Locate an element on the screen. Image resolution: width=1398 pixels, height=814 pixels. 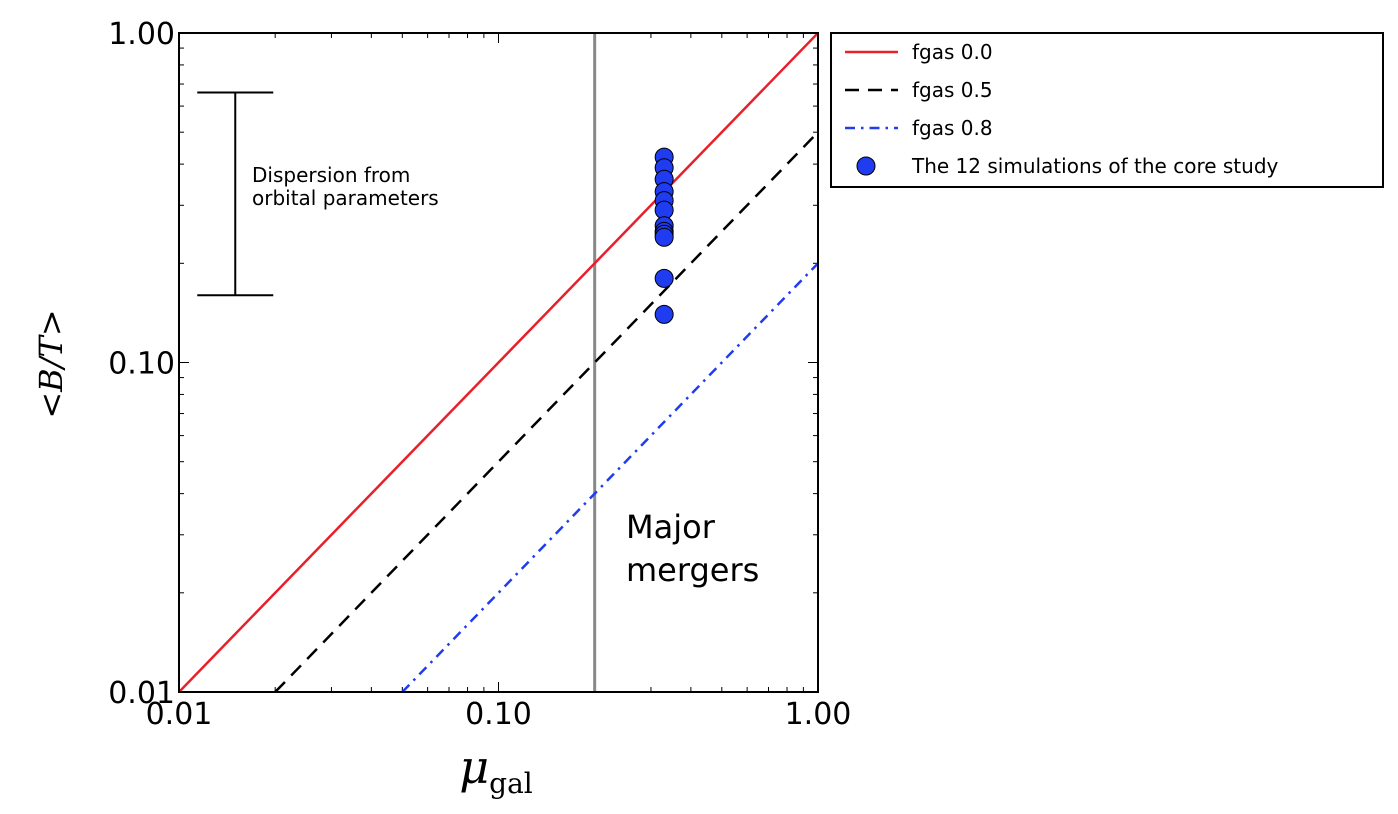
legend-label-fgas-0-8: fgas 0.8 is located at coordinates (952, 128).